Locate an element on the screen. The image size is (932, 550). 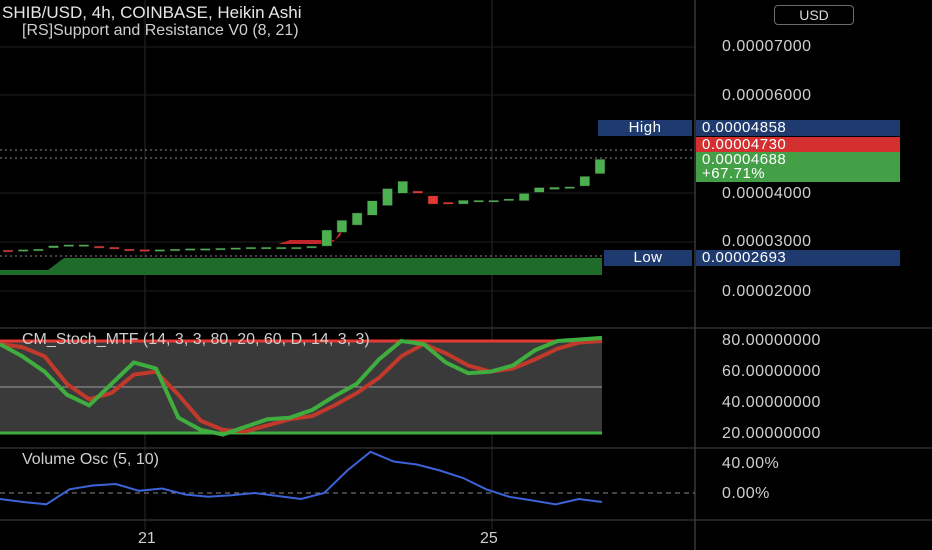
price-axis-label: 0.00006000 is located at coordinates (767, 95).